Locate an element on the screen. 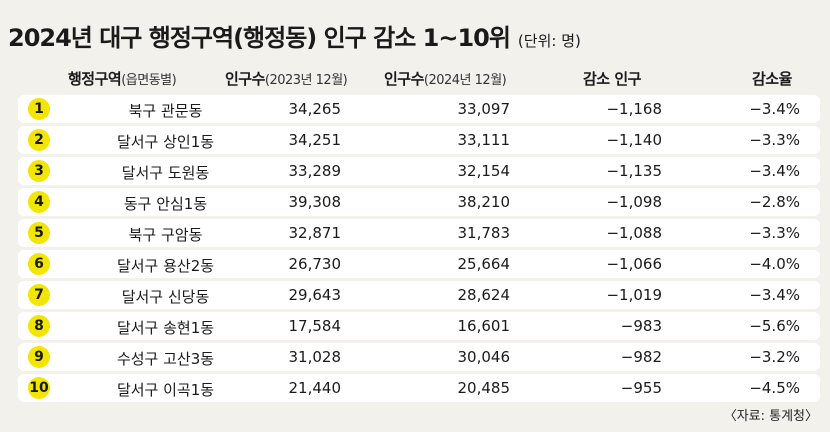  population-2023: 32,871 is located at coordinates (315, 233).